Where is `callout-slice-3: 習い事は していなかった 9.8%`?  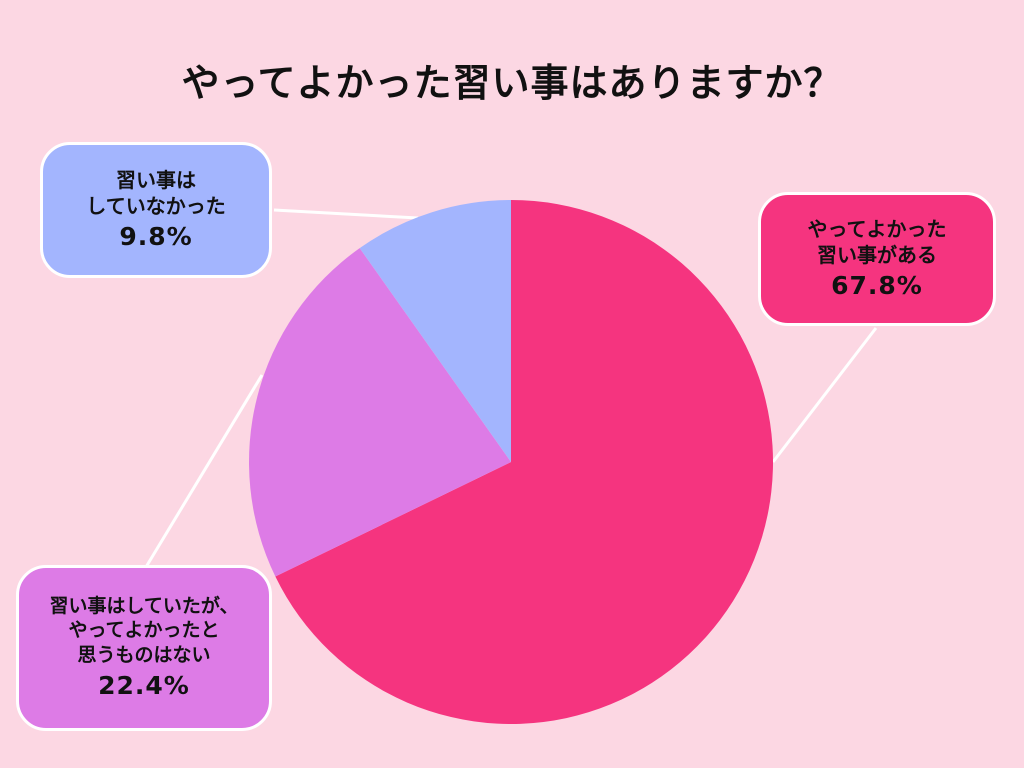 callout-slice-3: 習い事は していなかった 9.8% is located at coordinates (156, 210).